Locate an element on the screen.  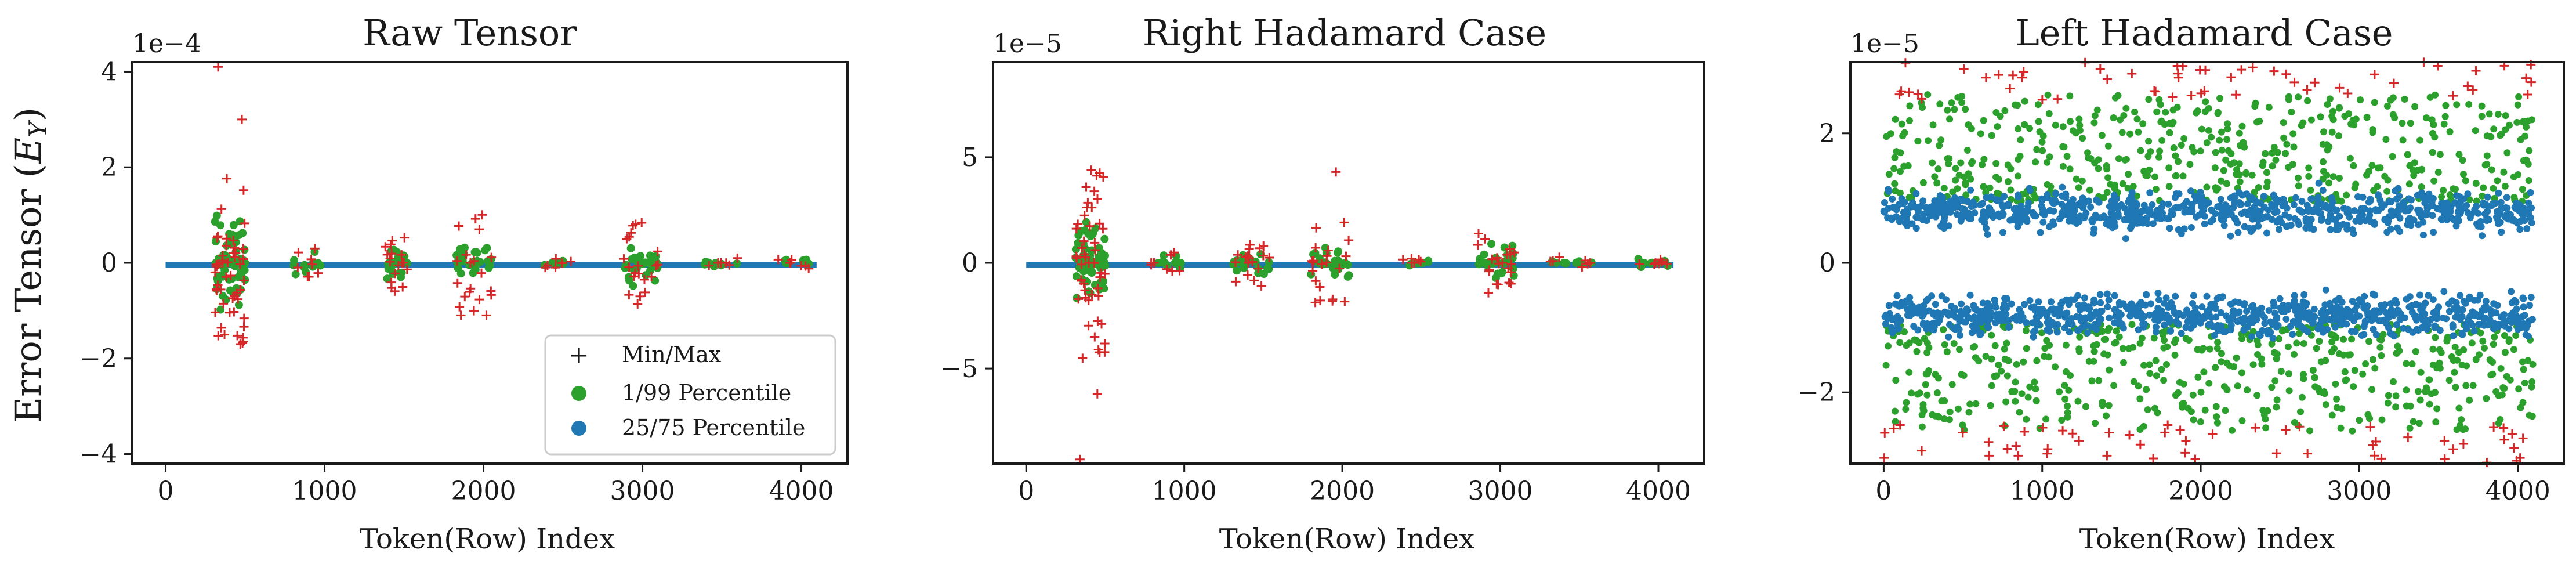
y-tick-label: 4 is located at coordinates (109, 71).